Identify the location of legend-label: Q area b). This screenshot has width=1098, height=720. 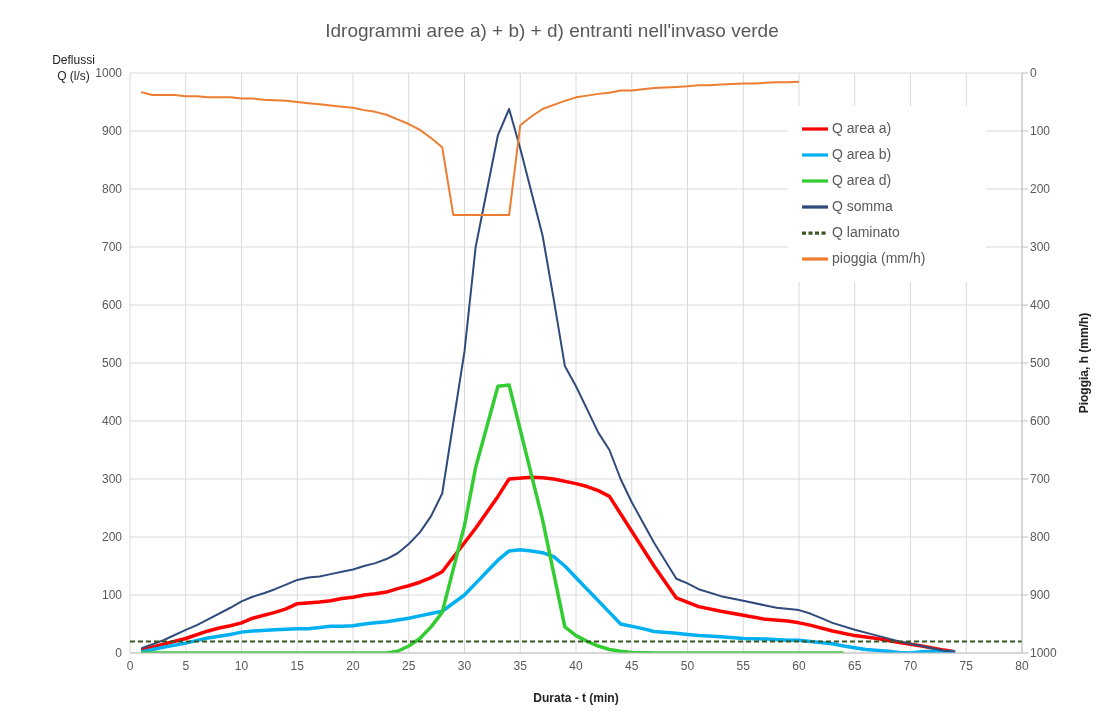
(862, 153).